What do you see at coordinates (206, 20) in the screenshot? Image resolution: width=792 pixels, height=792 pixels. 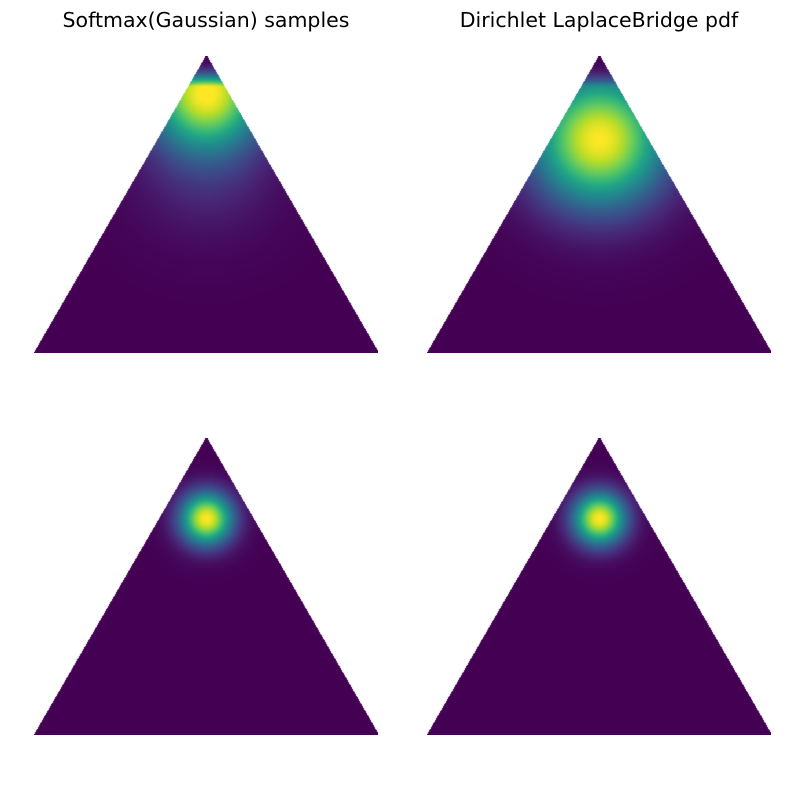 I see `panel-title-top-left: Softmax(Gaussian) samples` at bounding box center [206, 20].